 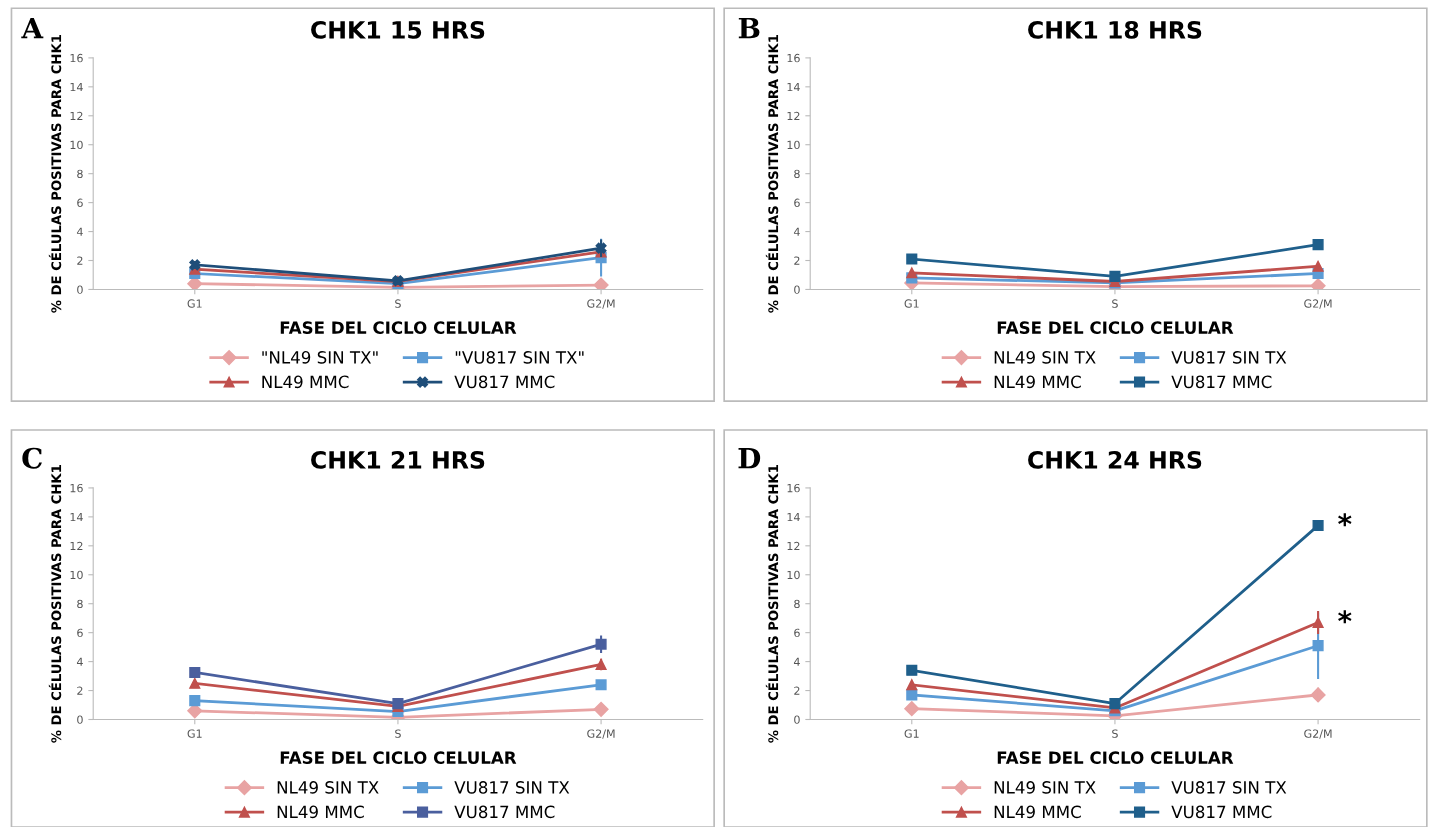 What do you see at coordinates (320, 357) in the screenshot?
I see `legend-label: "NL49 SIN TX"` at bounding box center [320, 357].